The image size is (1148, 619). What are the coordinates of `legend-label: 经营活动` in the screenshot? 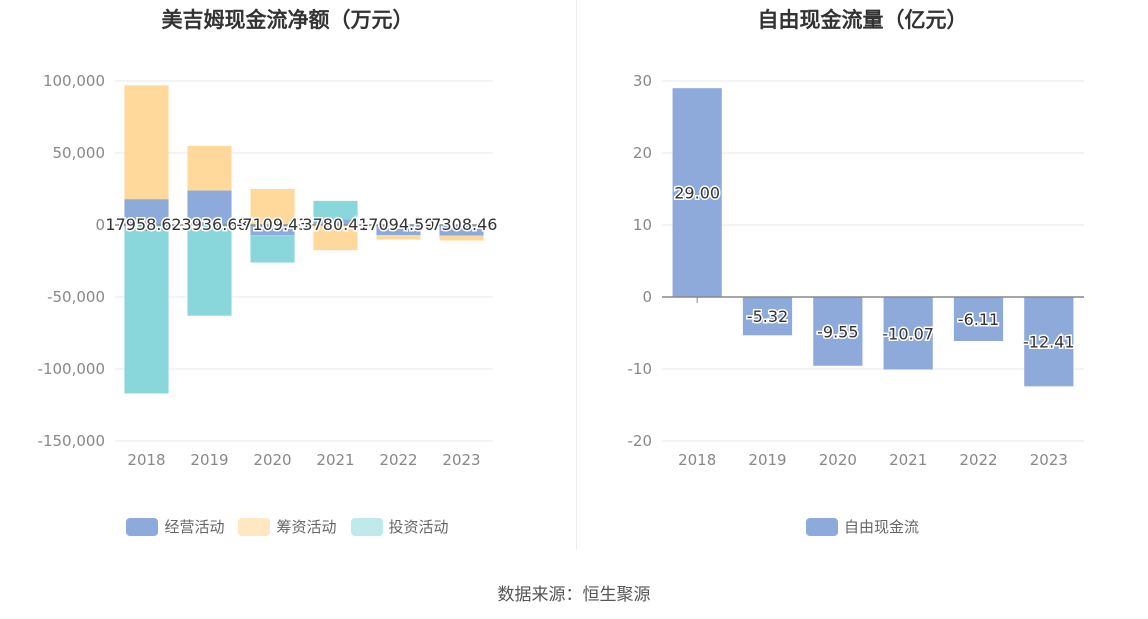 It's located at (194, 527).